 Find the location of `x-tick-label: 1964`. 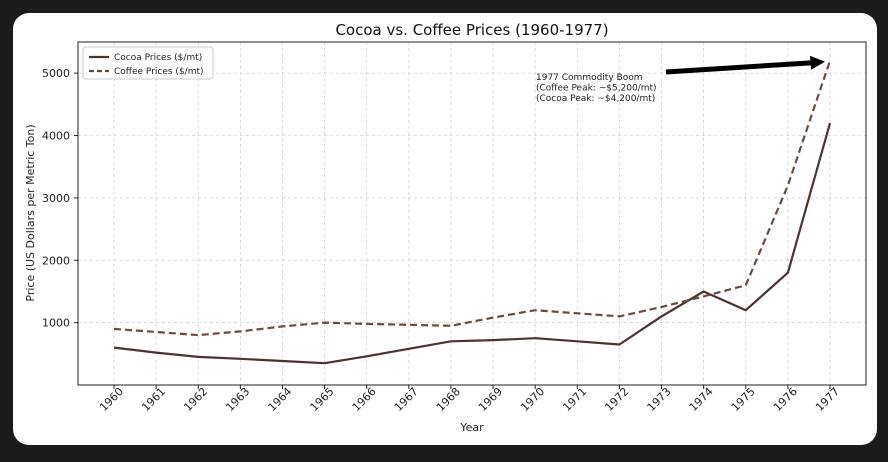

x-tick-label: 1964 is located at coordinates (280, 399).